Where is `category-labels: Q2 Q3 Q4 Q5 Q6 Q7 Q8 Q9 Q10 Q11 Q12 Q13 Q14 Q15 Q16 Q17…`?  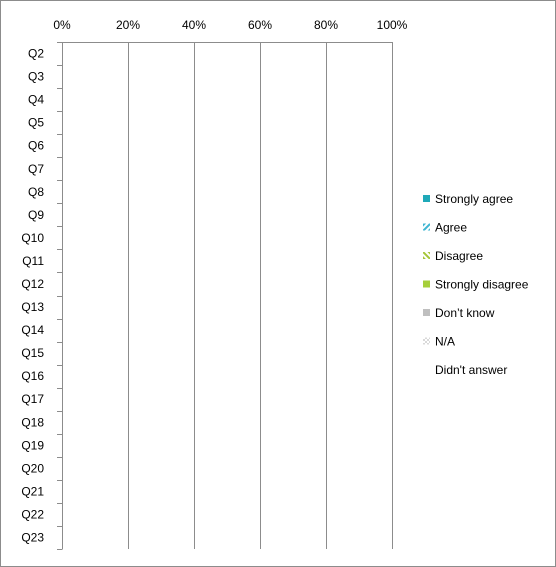
category-labels: Q2 Q3 Q4 Q5 Q6 Q7 Q8 Q9 Q10 Q11 Q12 Q13 Q14 Q15 Q16 Q17… is located at coordinates (32, 296).